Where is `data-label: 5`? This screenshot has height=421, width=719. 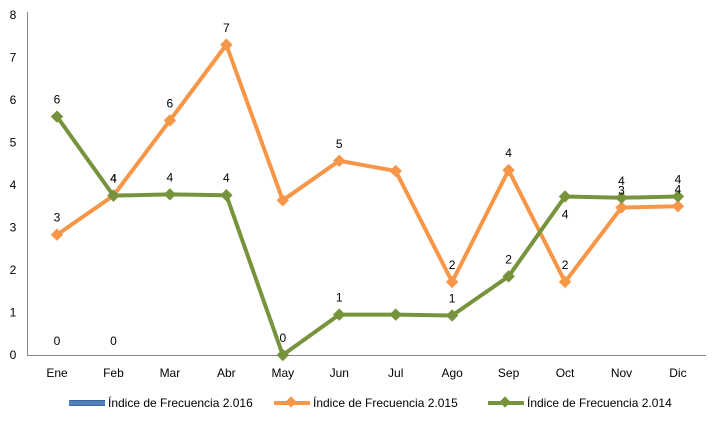 data-label: 5 is located at coordinates (339, 144).